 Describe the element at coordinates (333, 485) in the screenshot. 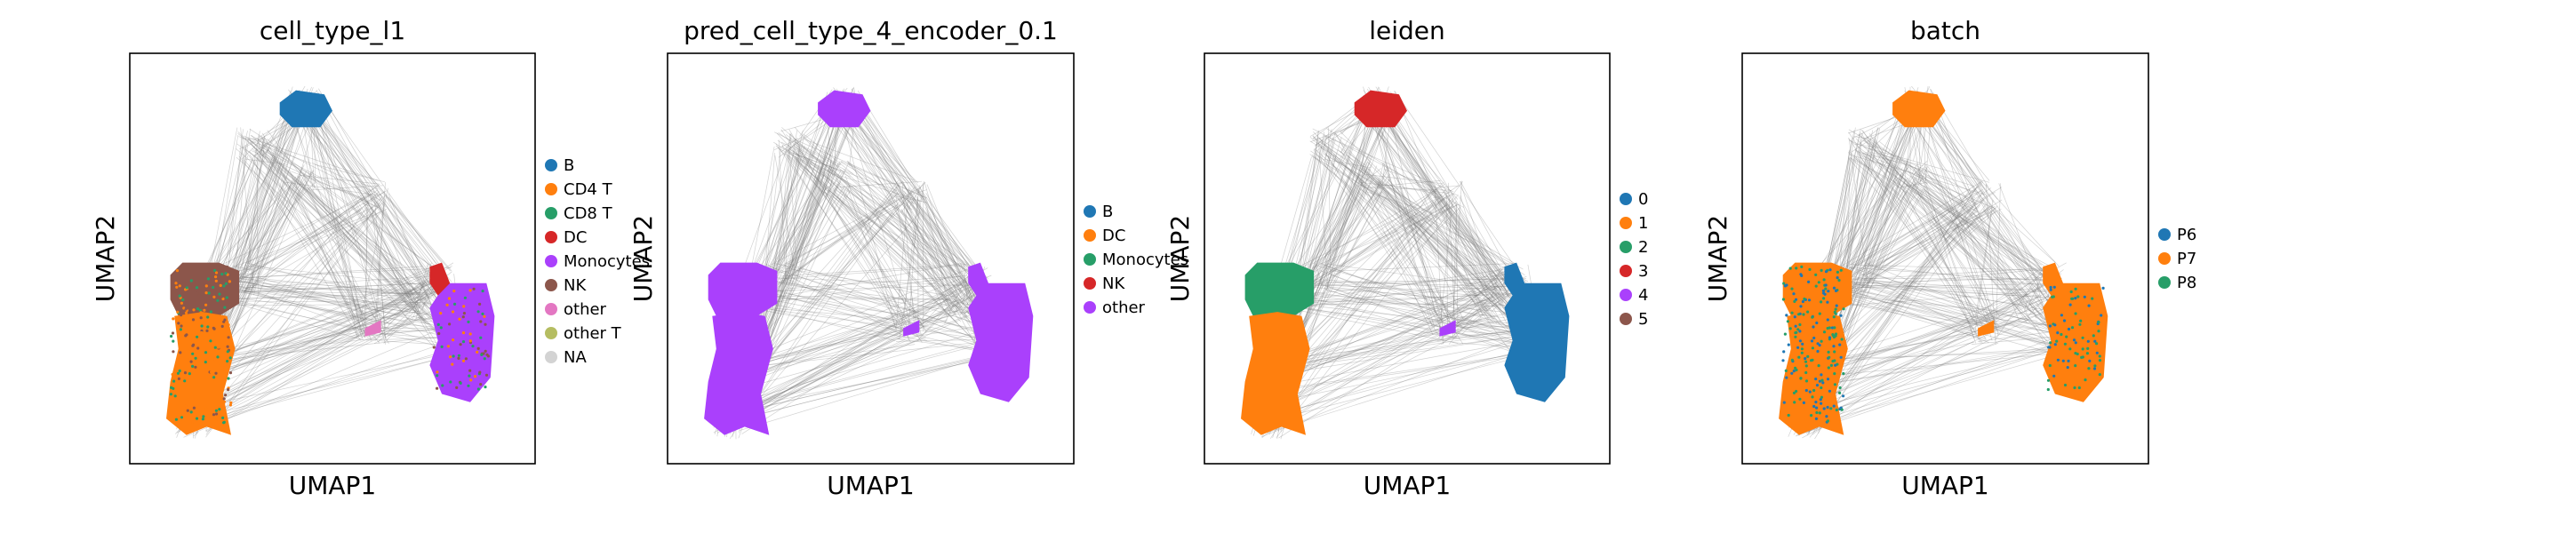

I see `x-axis-label: UMAP1` at that location.